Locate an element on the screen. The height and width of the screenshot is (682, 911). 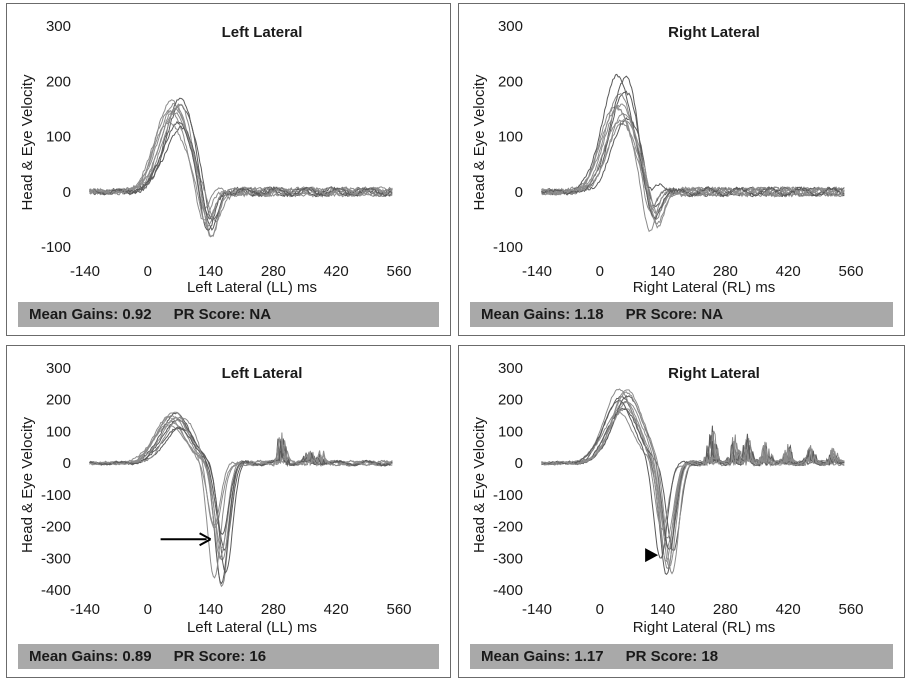
chart-footer: Mean Gains: 0.89 PR Score: 16 is located at coordinates (228, 656).